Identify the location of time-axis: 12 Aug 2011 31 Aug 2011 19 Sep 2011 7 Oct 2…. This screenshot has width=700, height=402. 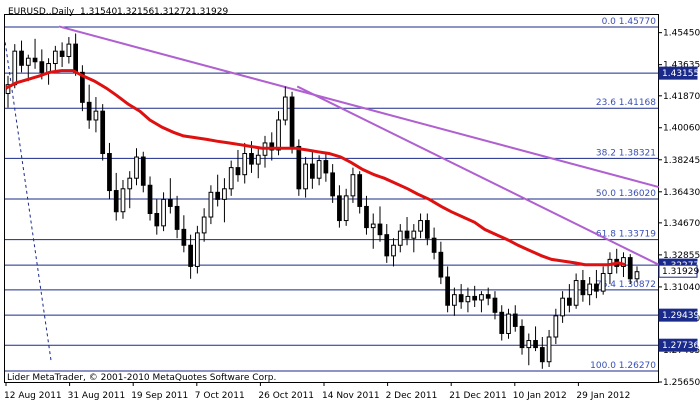
(317, 391).